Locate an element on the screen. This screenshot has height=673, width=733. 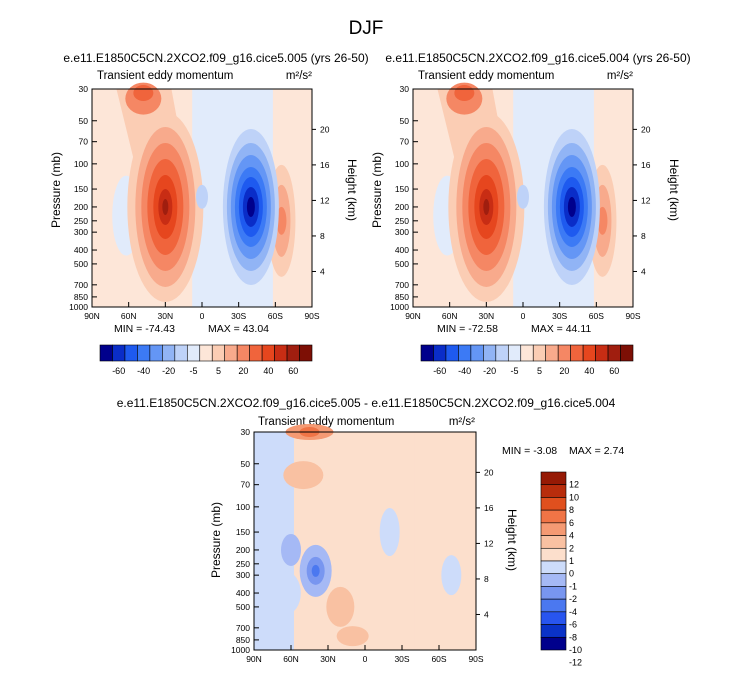
panel2-ytick-label: 150 is located at coordinates (402, 189).